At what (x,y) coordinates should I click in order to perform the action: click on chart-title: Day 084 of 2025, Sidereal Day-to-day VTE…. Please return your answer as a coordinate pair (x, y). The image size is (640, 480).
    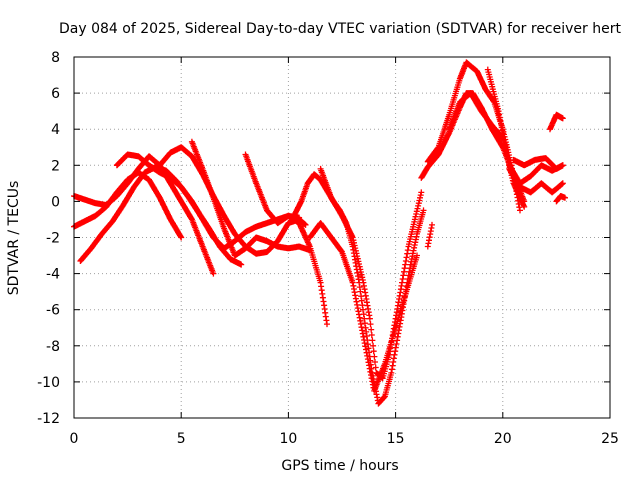
    Looking at the image, I should click on (340, 29).